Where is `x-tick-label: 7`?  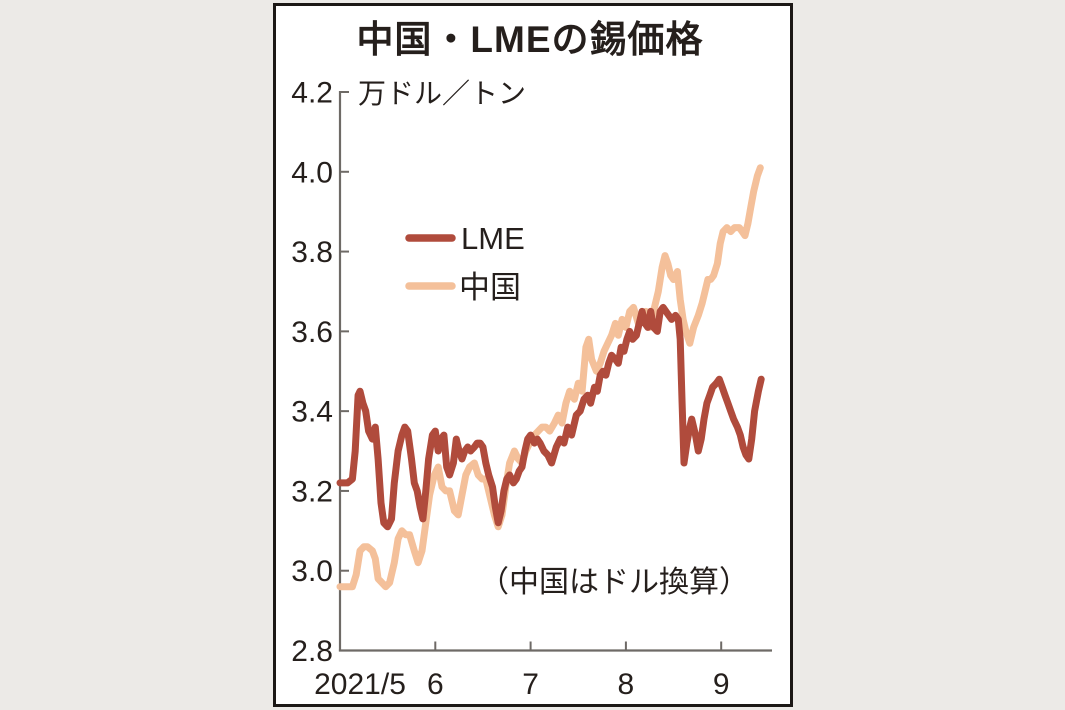
x-tick-label: 7 is located at coordinates (530, 684).